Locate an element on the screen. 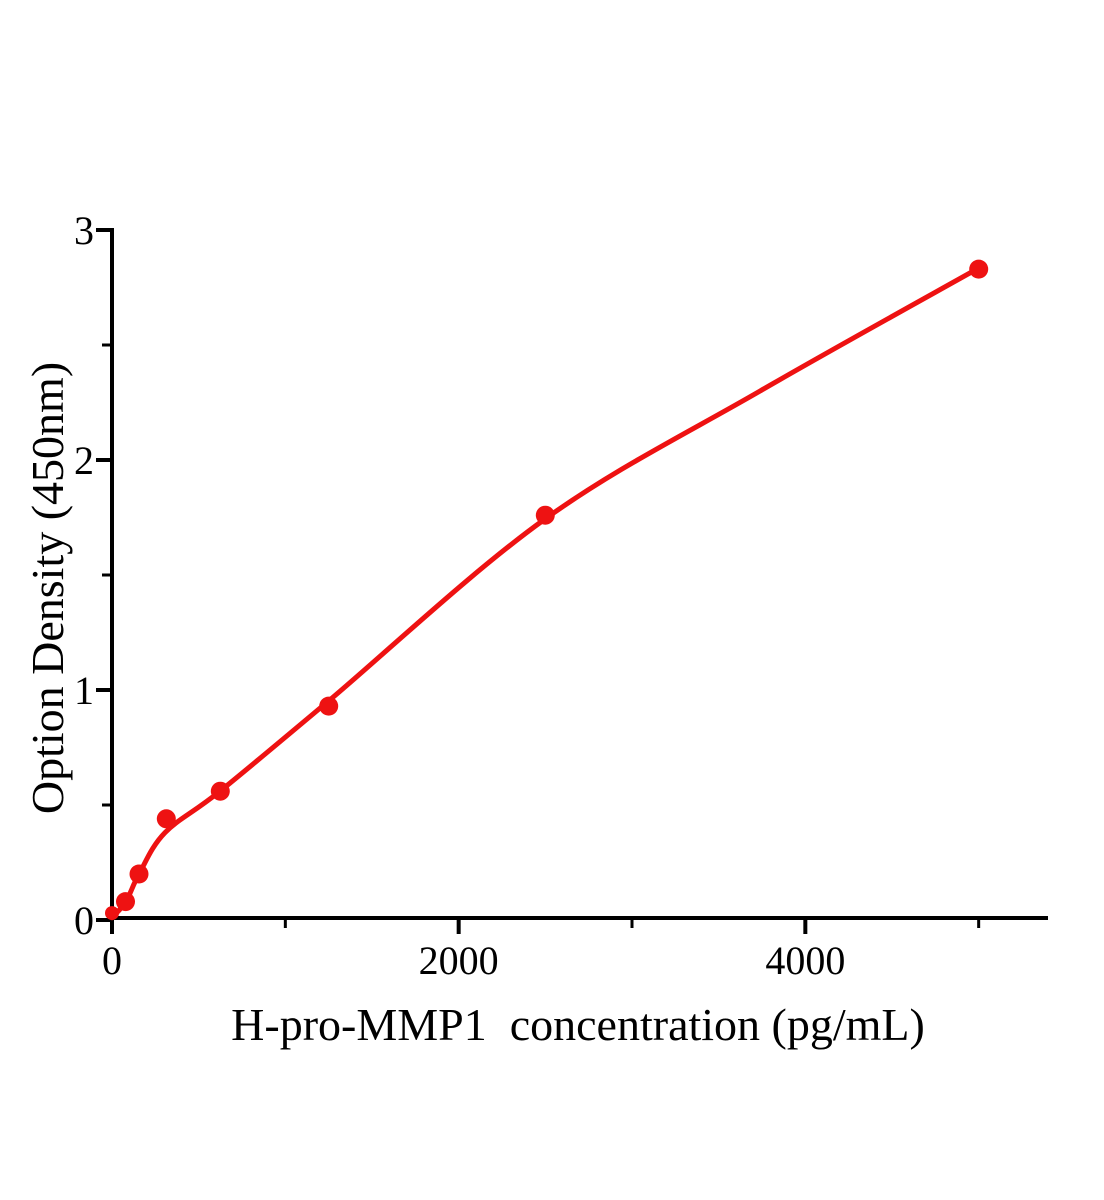  y-tick-label: 1 is located at coordinates (84, 690).